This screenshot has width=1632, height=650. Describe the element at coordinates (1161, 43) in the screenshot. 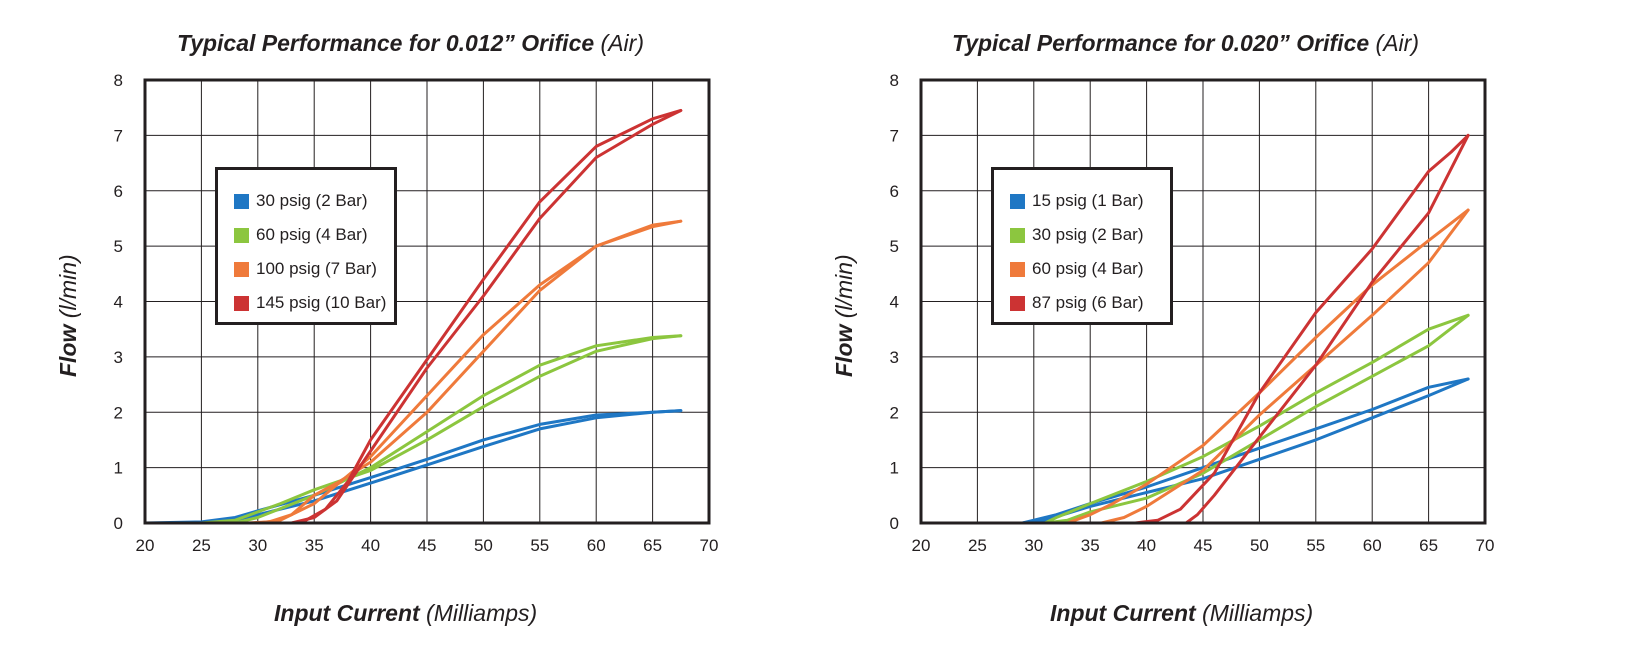

I see `chart-title-main: Typical Performance for 0.020” Orifice` at that location.